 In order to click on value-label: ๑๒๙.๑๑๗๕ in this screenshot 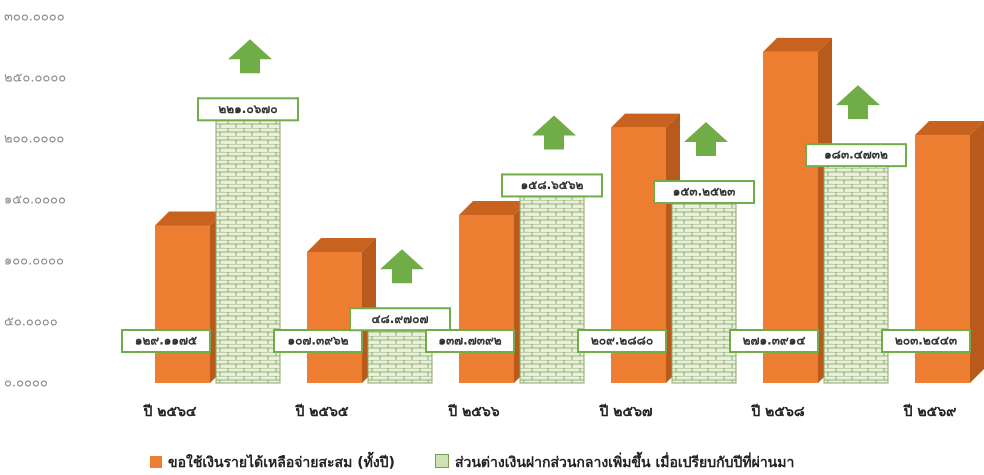, I will do `click(166, 341)`.